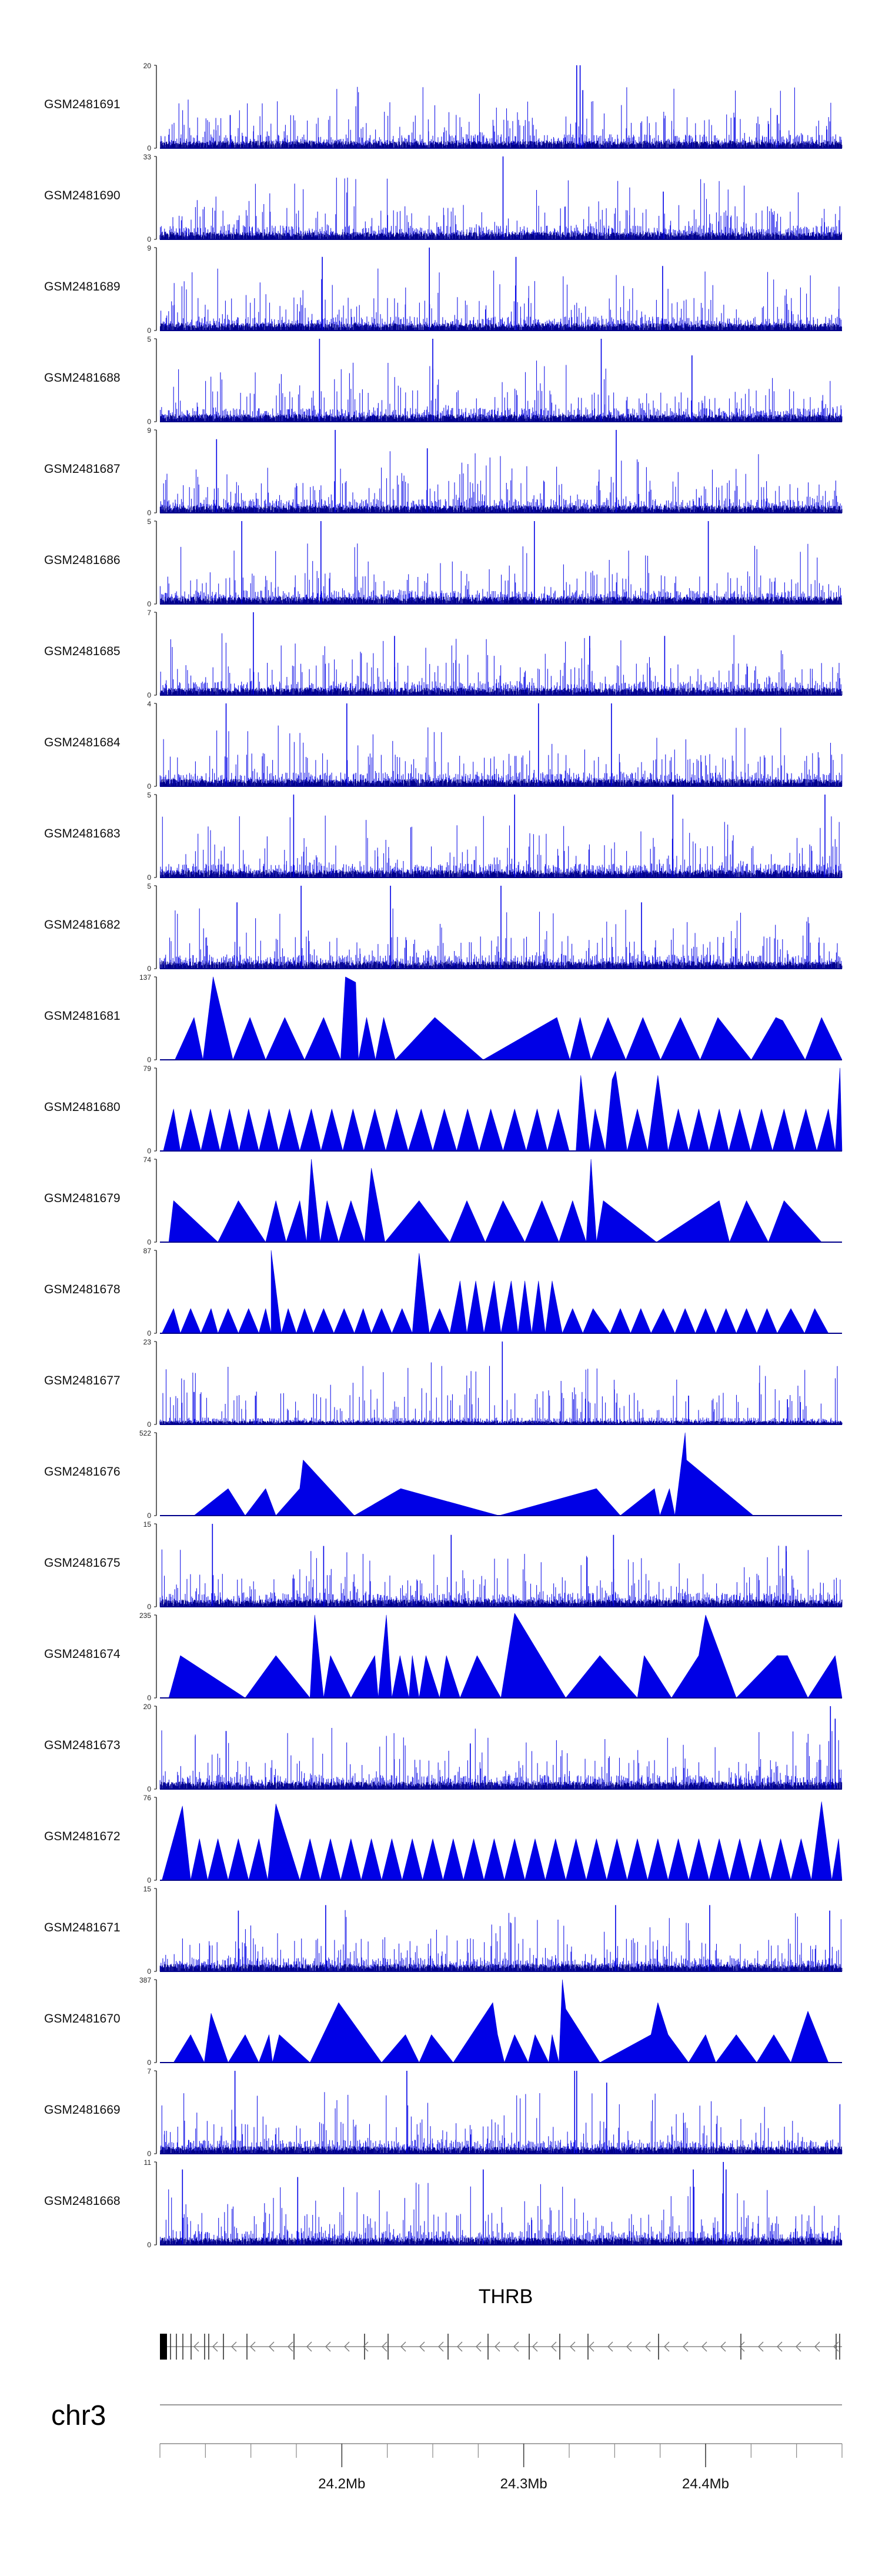  I want to click on track-label: GSM2481673, so click(82, 1745).